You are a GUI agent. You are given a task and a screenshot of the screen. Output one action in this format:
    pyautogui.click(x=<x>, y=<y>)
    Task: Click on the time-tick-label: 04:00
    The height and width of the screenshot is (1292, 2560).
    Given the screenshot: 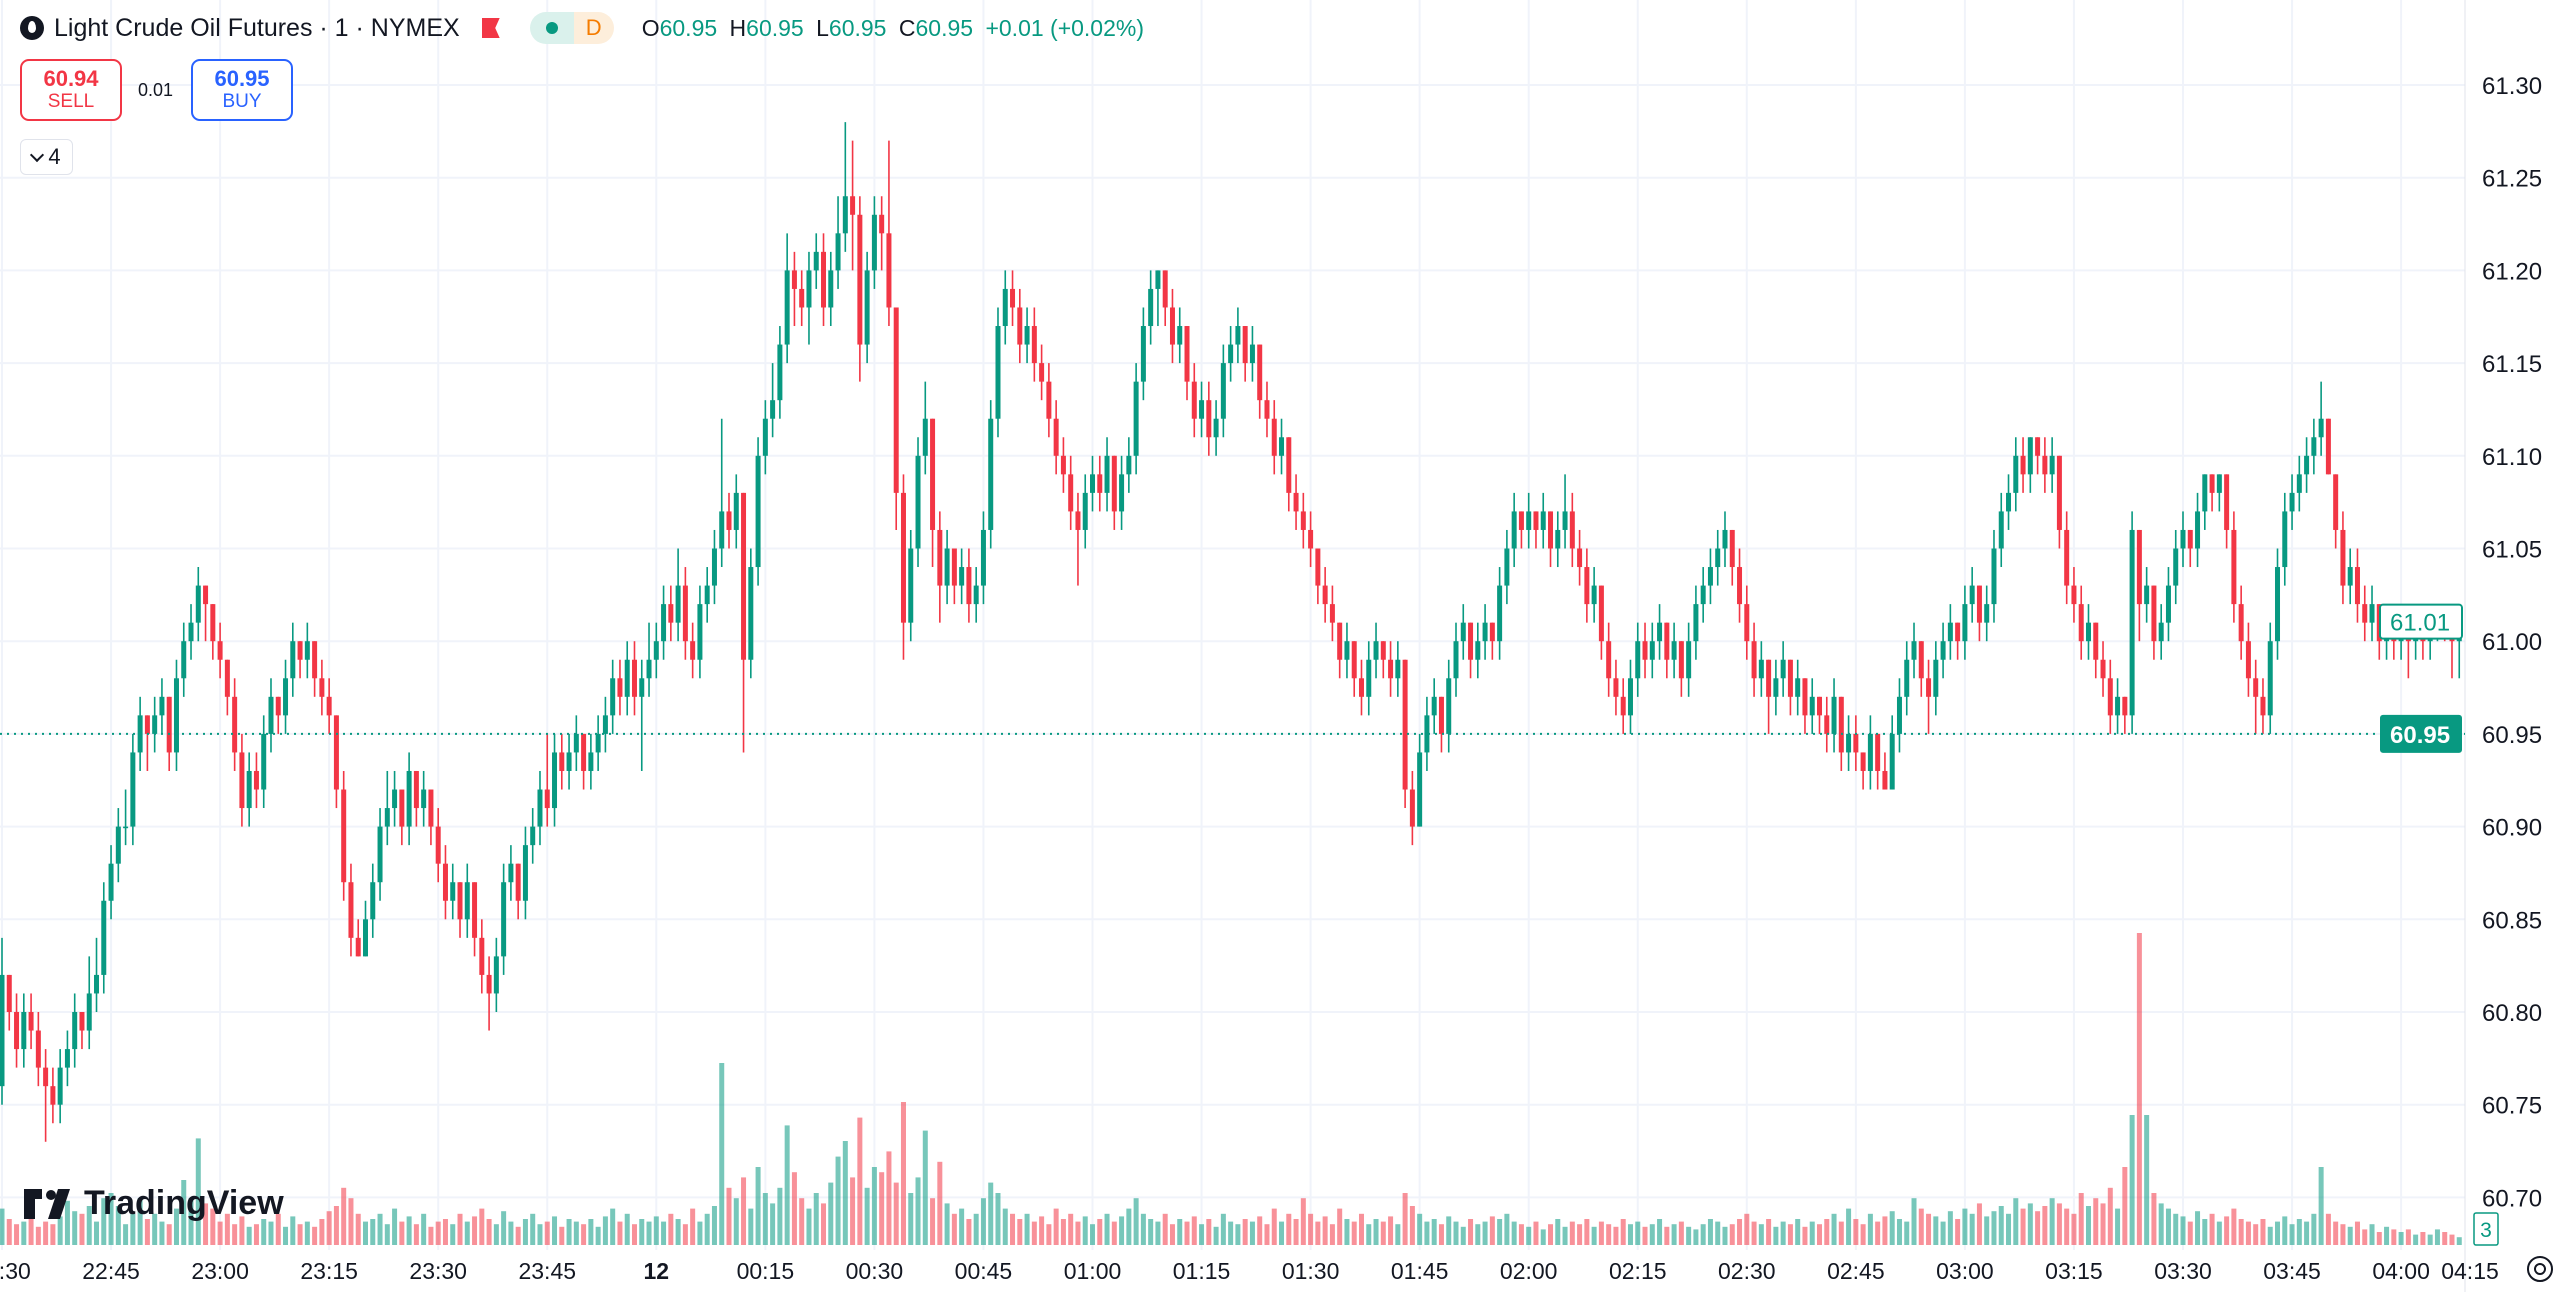 What is the action you would take?
    pyautogui.click(x=2401, y=1271)
    